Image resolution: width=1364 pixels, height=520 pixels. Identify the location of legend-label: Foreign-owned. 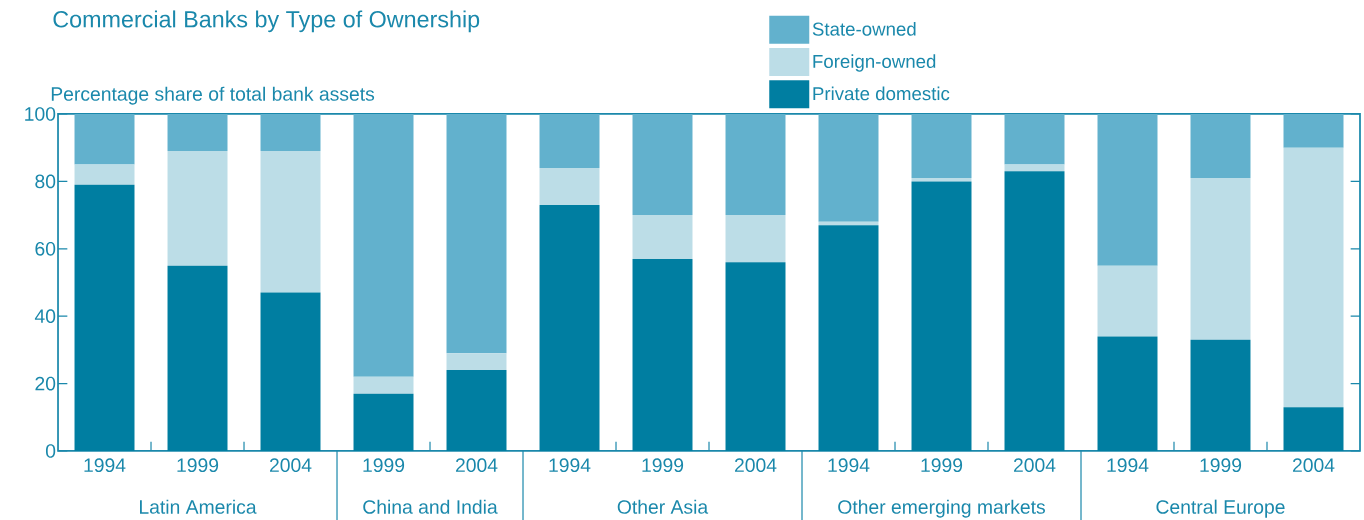
(874, 63).